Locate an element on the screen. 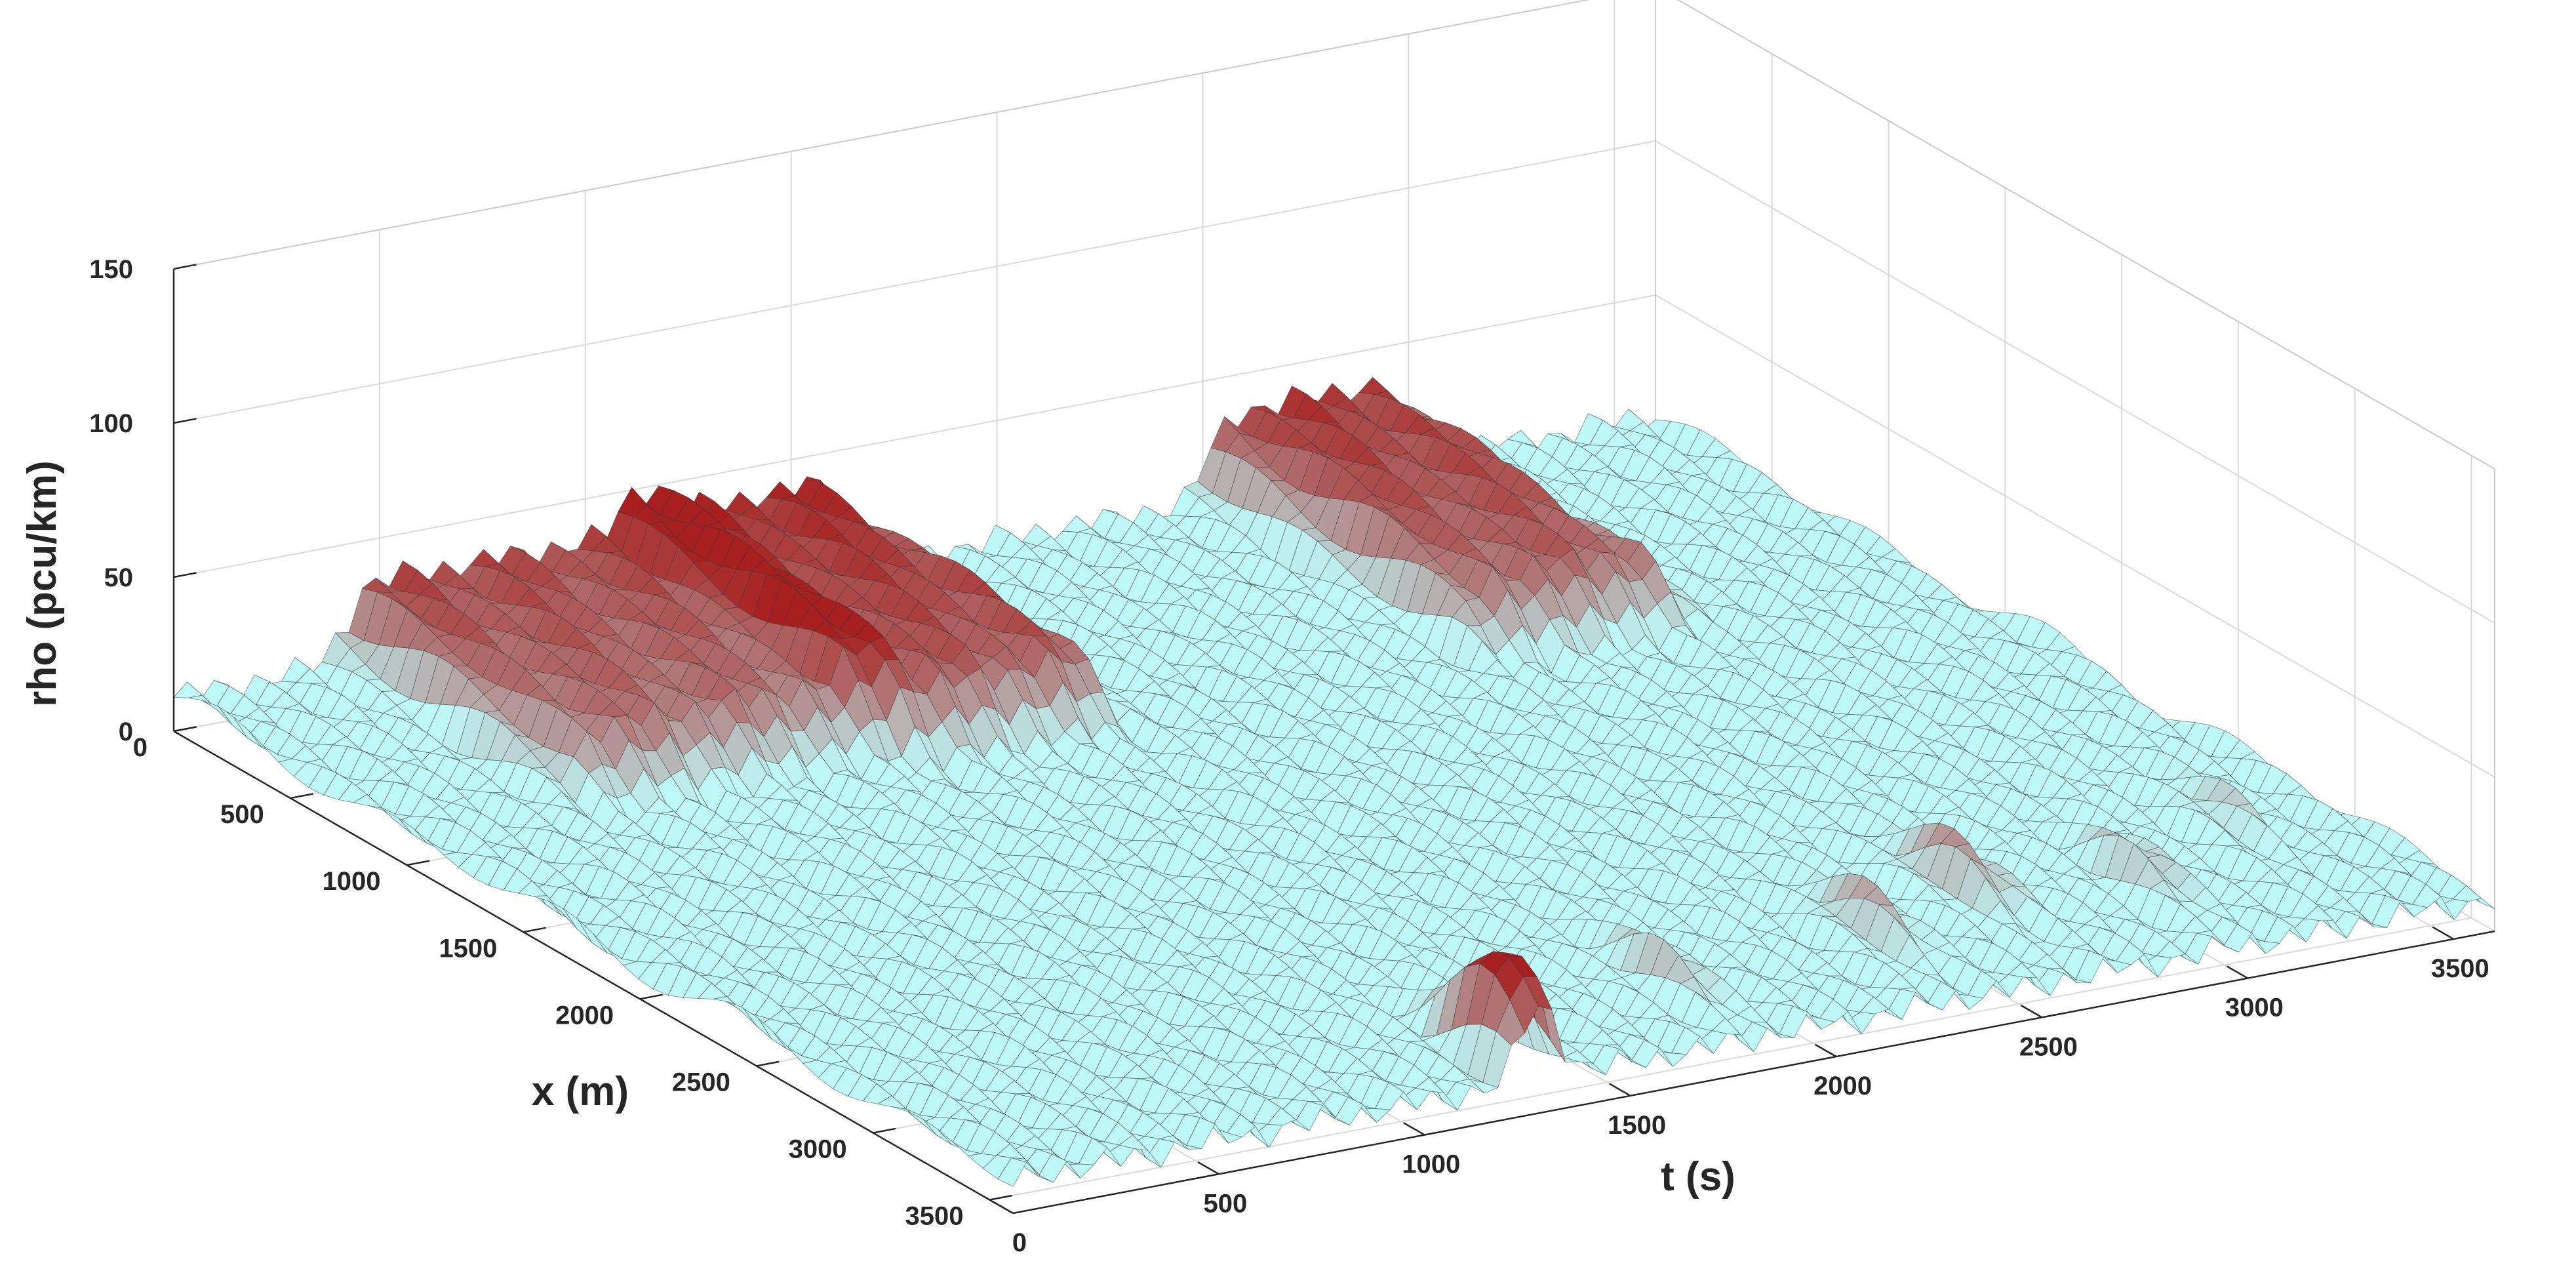 The width and height of the screenshot is (2576, 1267). surface-patch is located at coordinates (188, 690).